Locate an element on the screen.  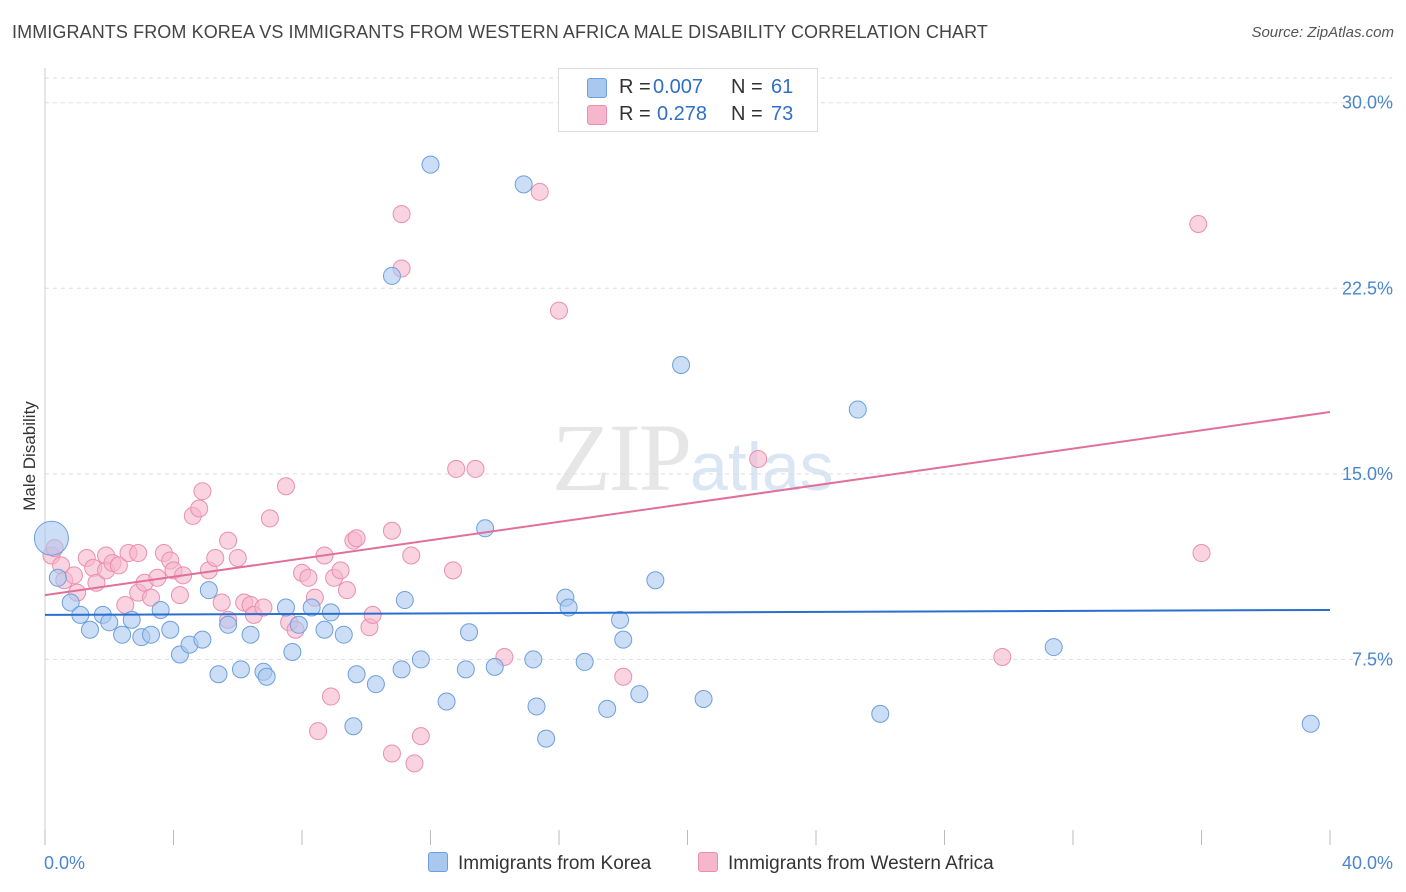
legend-swatch-korea is located at coordinates (597, 88).